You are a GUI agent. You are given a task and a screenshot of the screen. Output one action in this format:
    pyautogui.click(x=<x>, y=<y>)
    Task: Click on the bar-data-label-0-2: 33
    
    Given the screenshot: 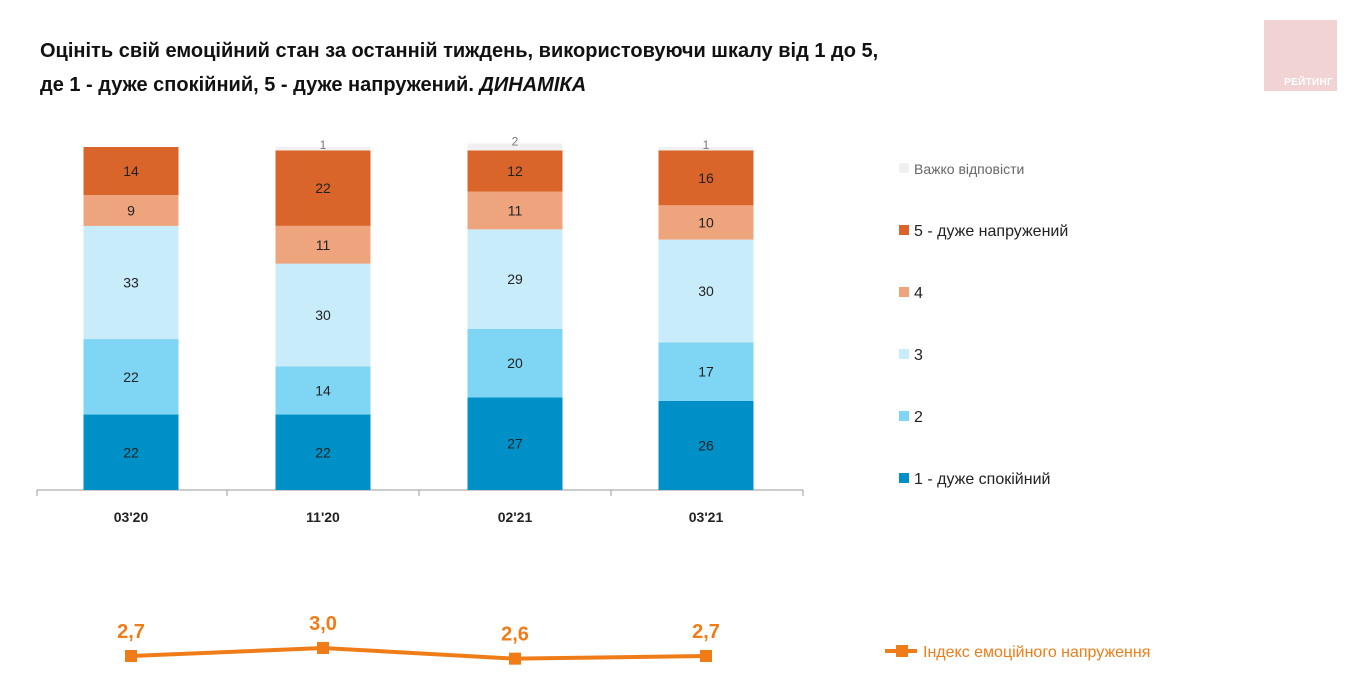 What is the action you would take?
    pyautogui.click(x=131, y=282)
    